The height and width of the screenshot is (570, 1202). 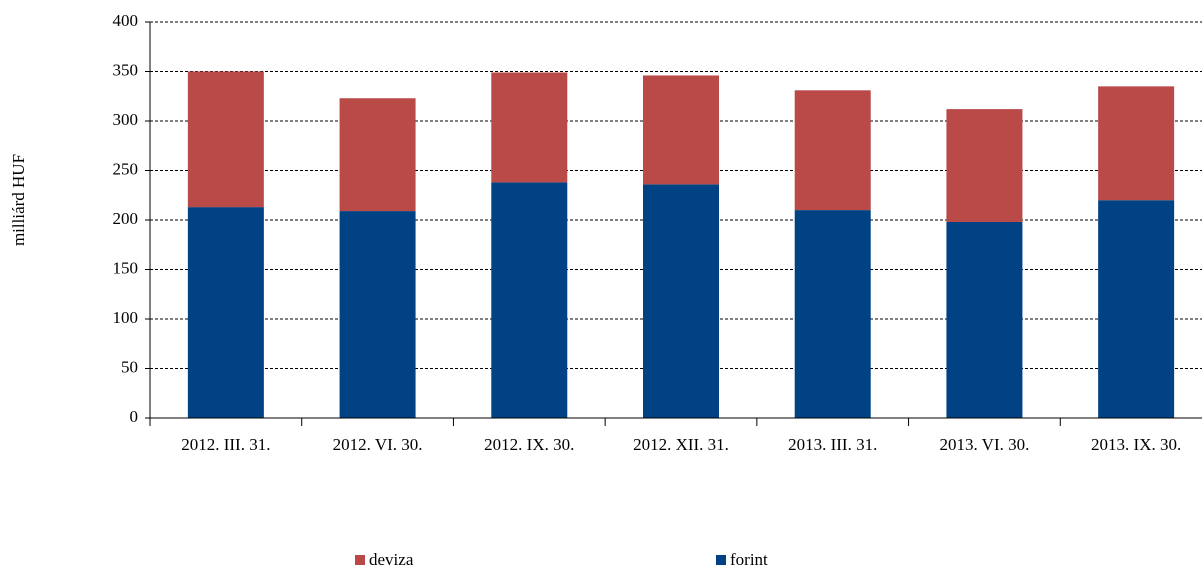 I want to click on x-tick-label: 2012. IX. 30., so click(x=529, y=444).